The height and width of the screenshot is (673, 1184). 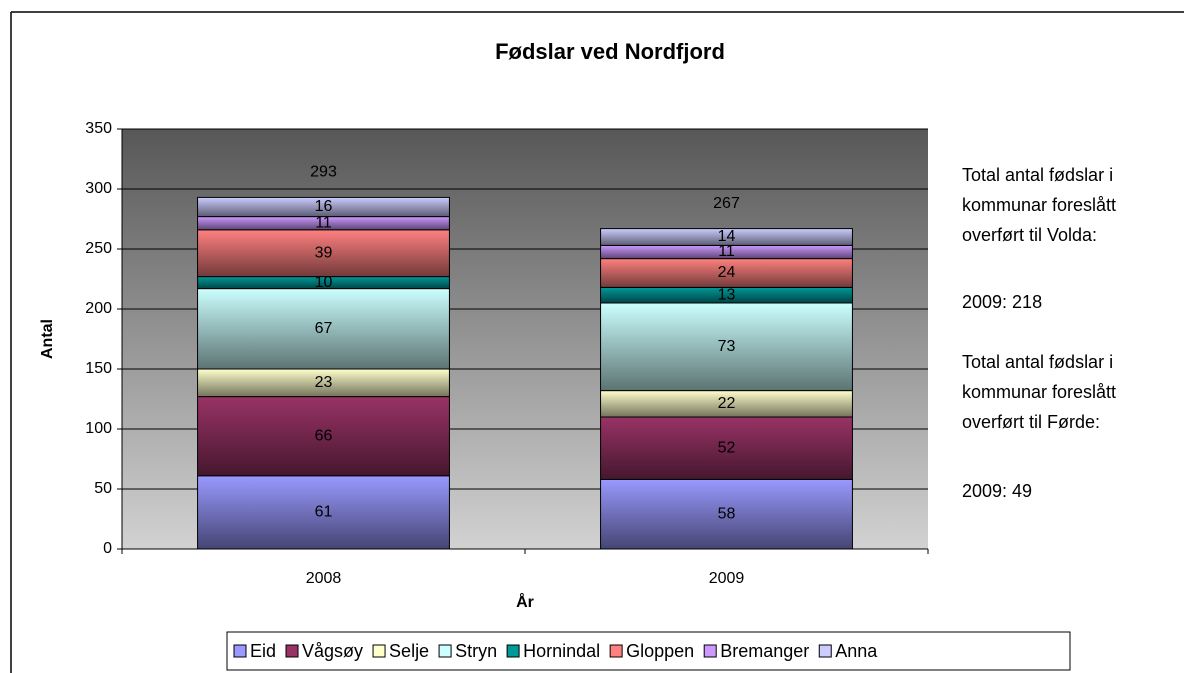 I want to click on total-label: 293, so click(x=323, y=172).